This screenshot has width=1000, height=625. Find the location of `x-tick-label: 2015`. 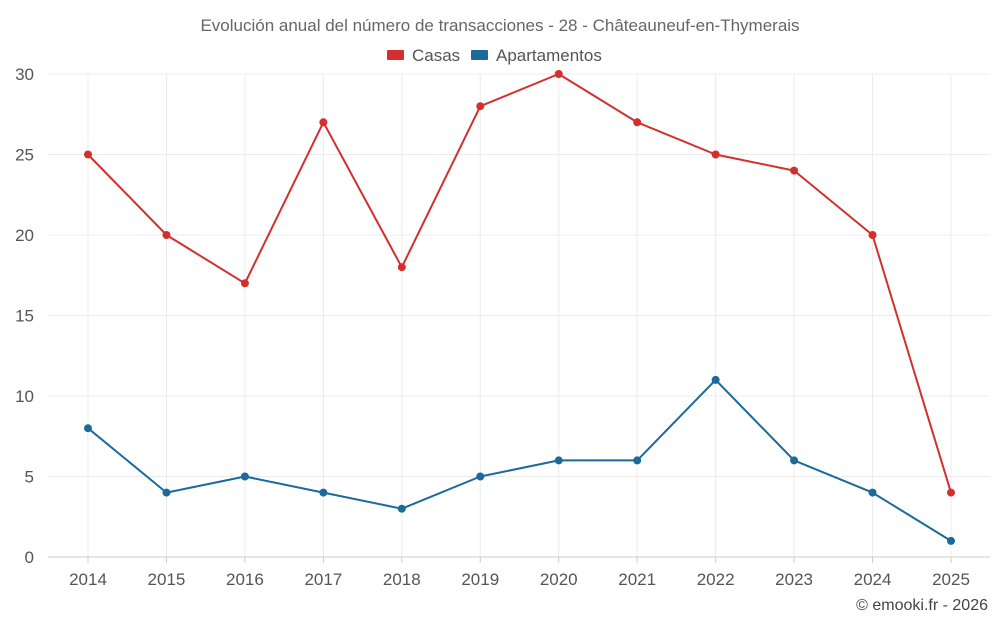

x-tick-label: 2015 is located at coordinates (167, 579).